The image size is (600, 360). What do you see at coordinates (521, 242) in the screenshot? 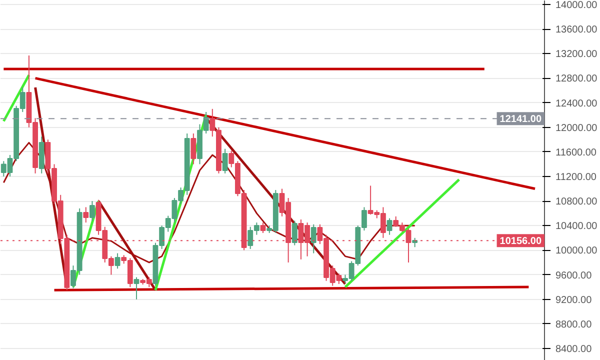
I see `ref-line-label: 10156.00` at bounding box center [521, 242].